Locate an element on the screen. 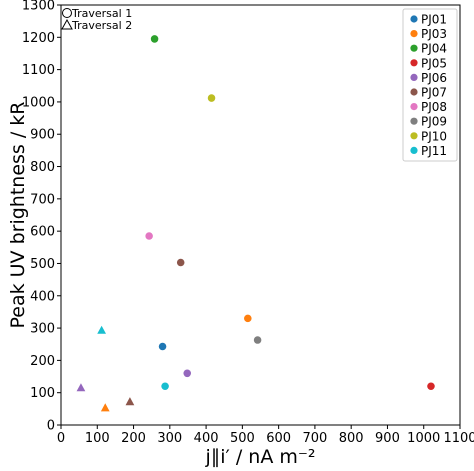  triangle-marker-icon is located at coordinates (67, 24).